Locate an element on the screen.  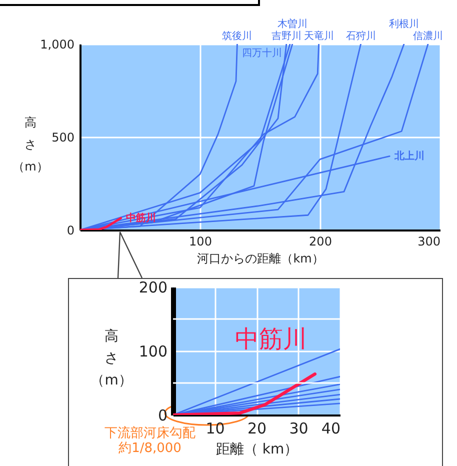
x-tick-label: 20 is located at coordinates (257, 429).